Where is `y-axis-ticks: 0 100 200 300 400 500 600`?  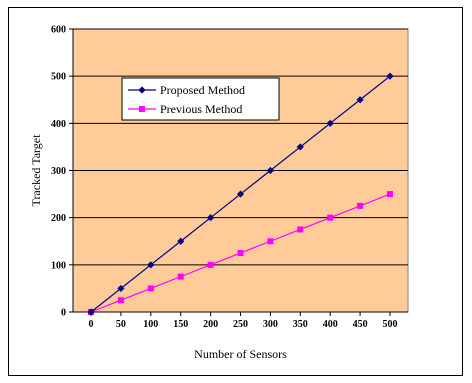
y-axis-ticks: 0 100 200 300 400 500 600 is located at coordinates (62, 172).